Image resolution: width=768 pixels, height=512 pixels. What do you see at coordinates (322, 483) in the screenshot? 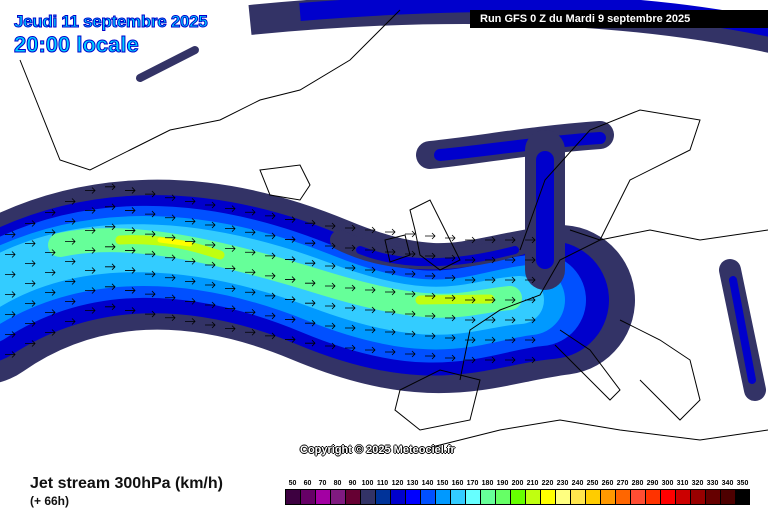
I see `legend-label: 70` at bounding box center [322, 483].